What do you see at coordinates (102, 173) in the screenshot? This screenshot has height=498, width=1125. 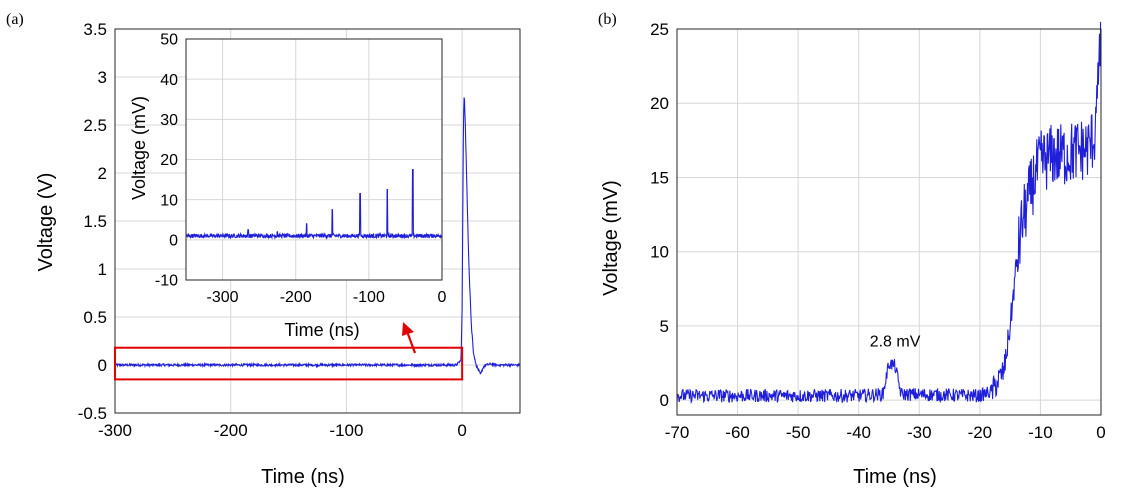 I see `y-tick-label: 2` at bounding box center [102, 173].